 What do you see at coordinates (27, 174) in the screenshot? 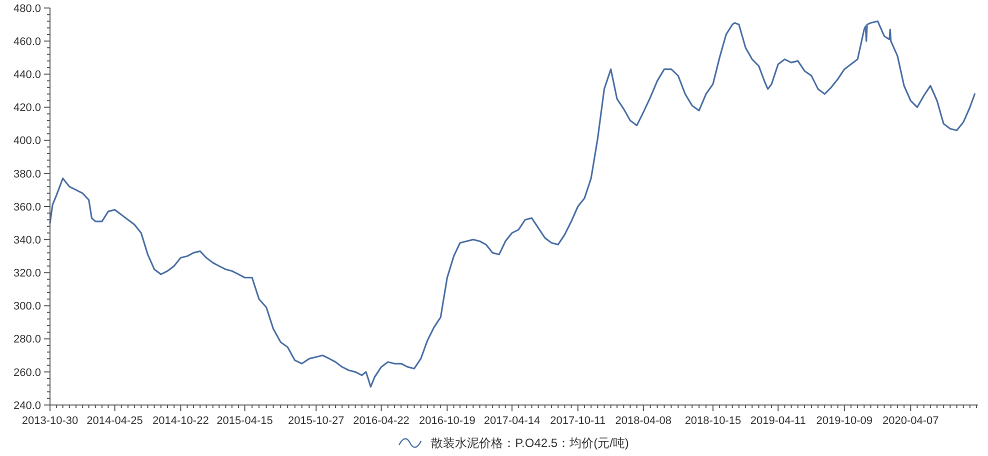
I see `y-tick-label: 380.0` at bounding box center [27, 174].